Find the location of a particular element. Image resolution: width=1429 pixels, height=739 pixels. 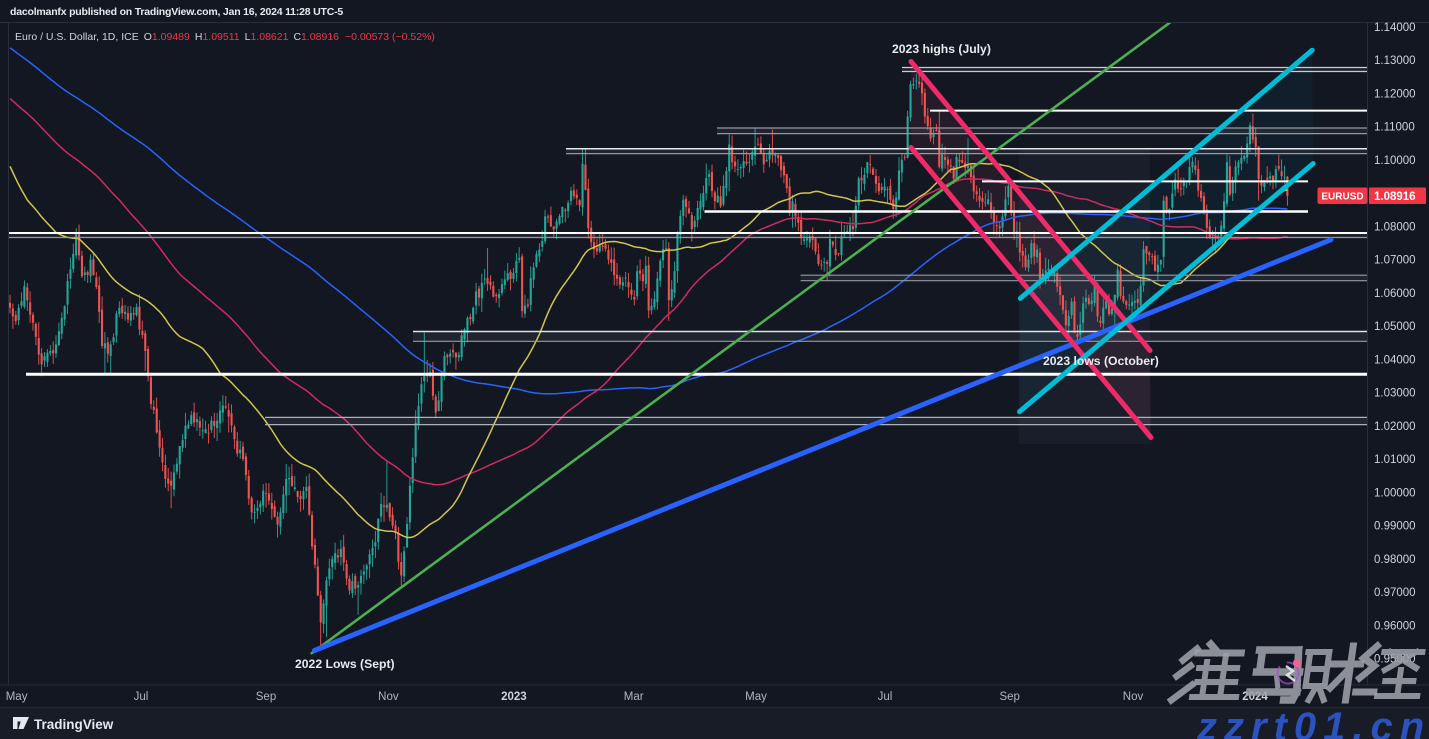

svg-text: 1.12000 is located at coordinates (1395, 94).